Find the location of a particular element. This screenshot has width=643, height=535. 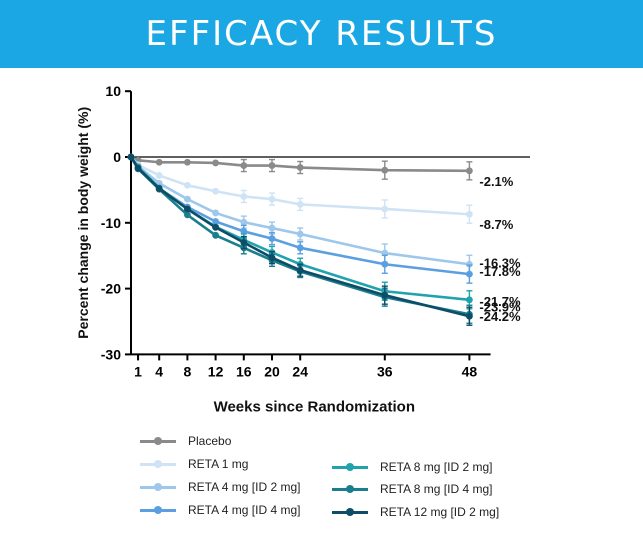

x-tick-label: 24 is located at coordinates (300, 371).